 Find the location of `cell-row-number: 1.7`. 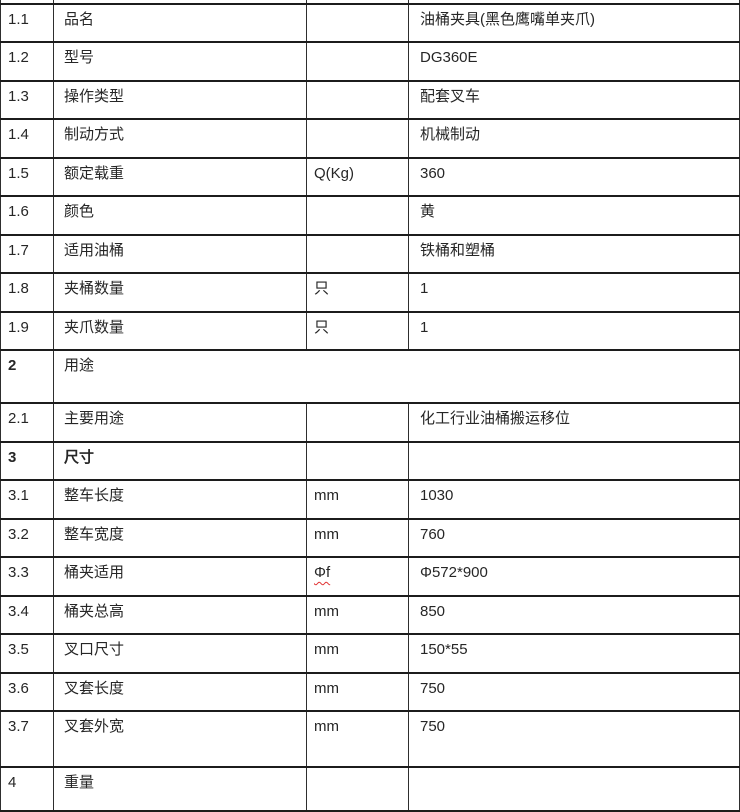

cell-row-number: 1.7 is located at coordinates (27, 253).